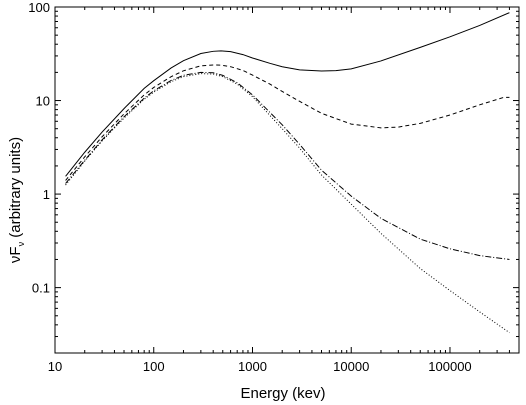 The image size is (526, 405). Describe the element at coordinates (154, 366) in the screenshot. I see `x-tick-label: 100` at that location.